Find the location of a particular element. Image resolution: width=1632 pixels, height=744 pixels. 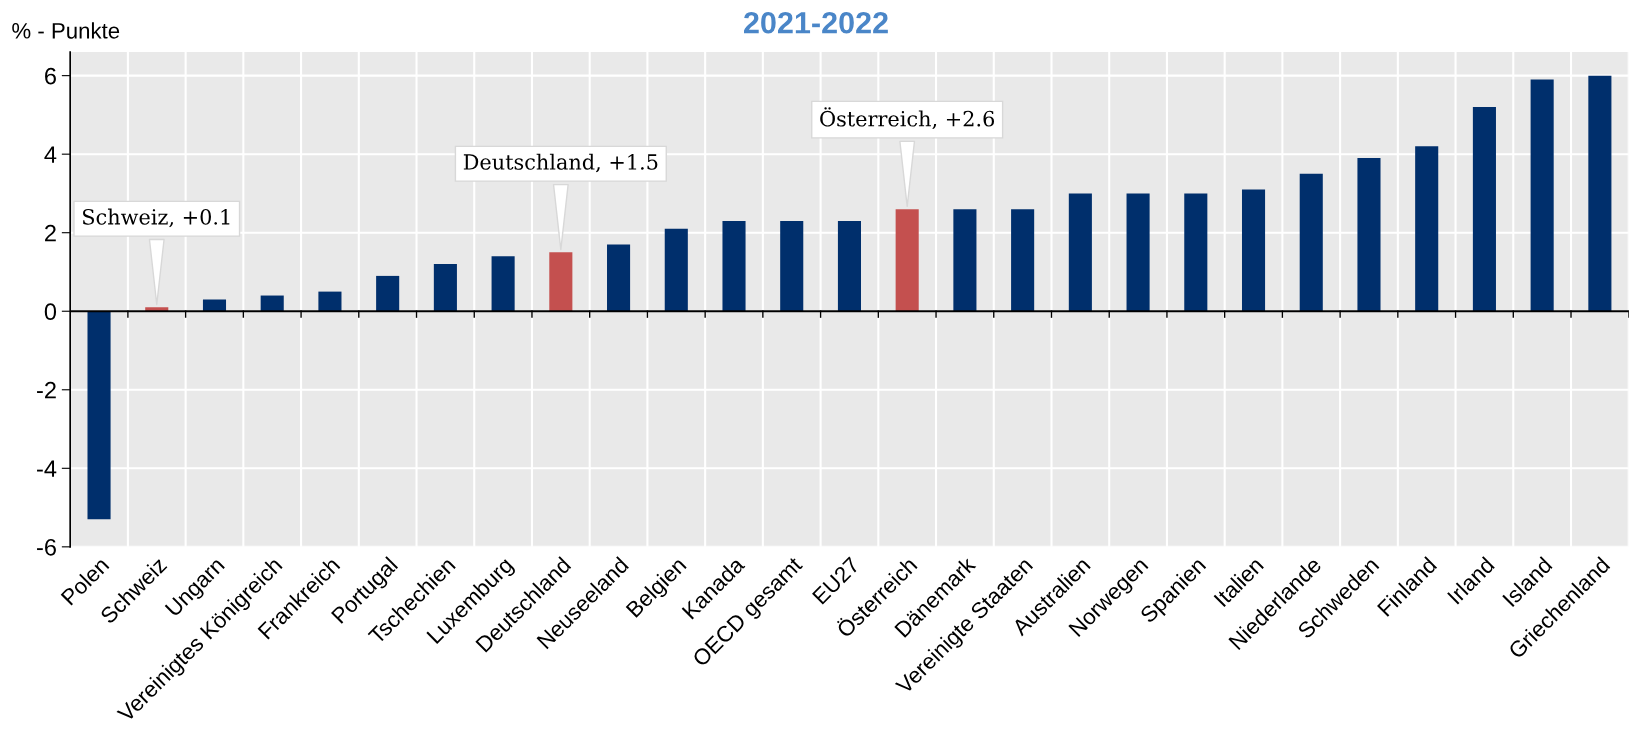

y-axis-title: % - Punkte is located at coordinates (66, 30).